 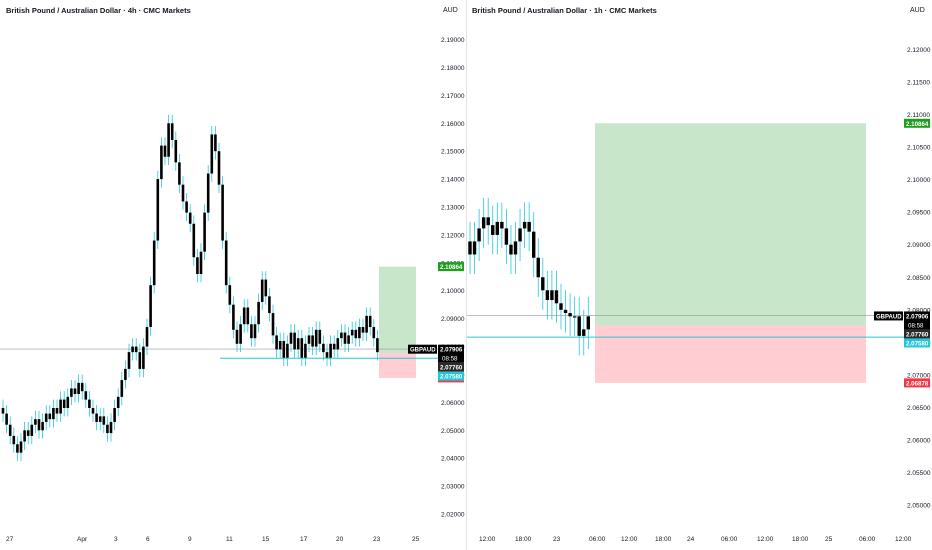 I want to click on y-tick-label: 2.18000, so click(x=453, y=68).